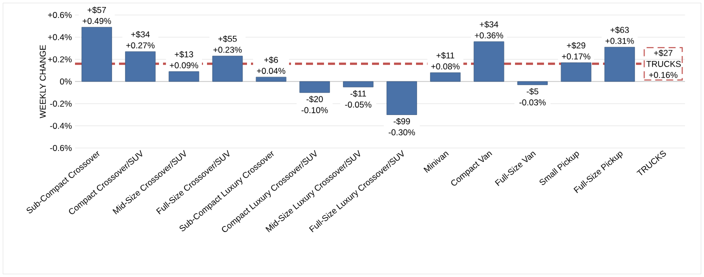  What do you see at coordinates (97, 15) in the screenshot?
I see `data-label: +$57 +0.49%` at bounding box center [97, 15].